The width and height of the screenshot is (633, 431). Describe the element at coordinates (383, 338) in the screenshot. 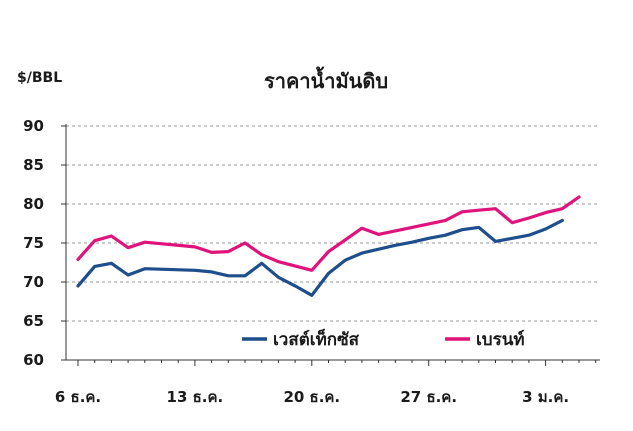

I see `legend: เวสต์เท็กซัส เบรนท์` at that location.